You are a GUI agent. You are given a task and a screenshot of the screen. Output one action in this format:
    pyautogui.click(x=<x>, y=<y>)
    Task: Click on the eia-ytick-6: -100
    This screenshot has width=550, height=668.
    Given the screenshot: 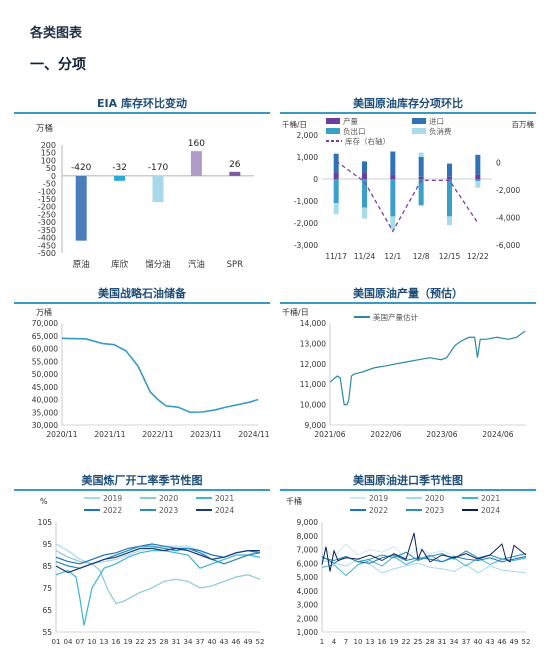 What is the action you would take?
    pyautogui.click(x=47, y=191)
    